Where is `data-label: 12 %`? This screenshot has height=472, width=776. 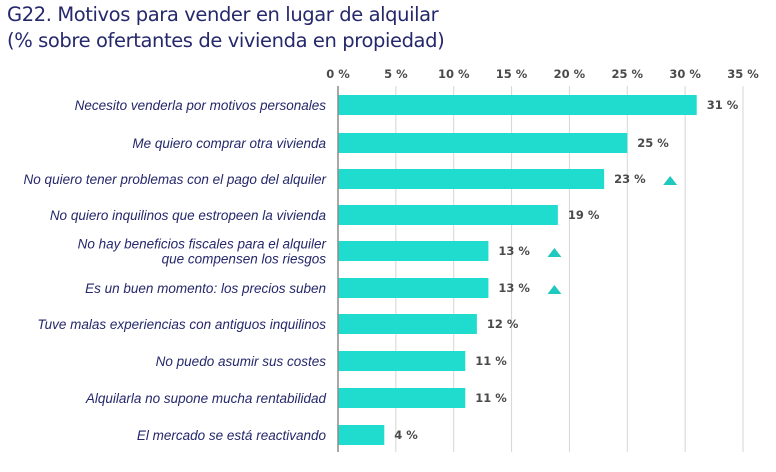
data-label: 12 % is located at coordinates (503, 324).